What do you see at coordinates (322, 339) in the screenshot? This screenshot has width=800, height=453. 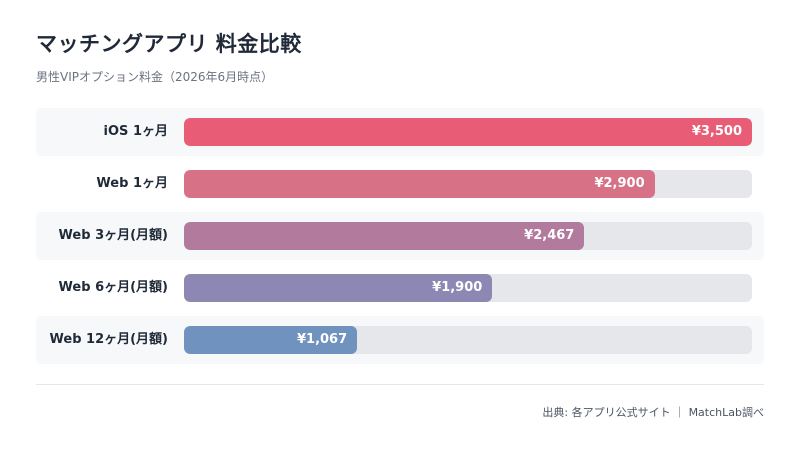 I see `bar-value-label: ¥1,067` at bounding box center [322, 339].